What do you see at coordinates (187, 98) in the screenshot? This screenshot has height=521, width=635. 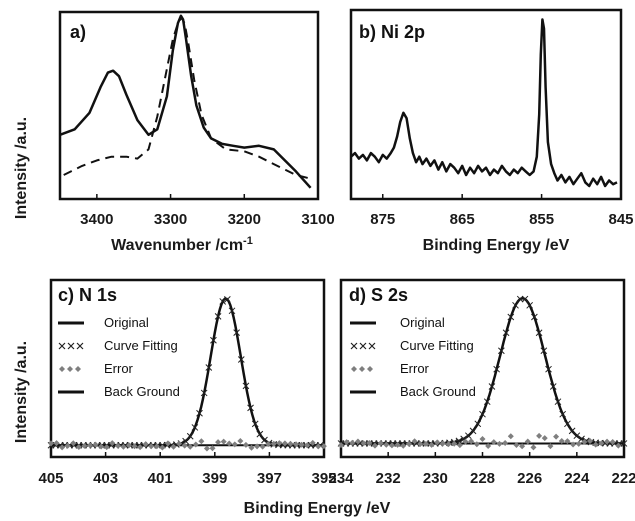 I see `panel-a-series-dashed-line` at bounding box center [187, 98].